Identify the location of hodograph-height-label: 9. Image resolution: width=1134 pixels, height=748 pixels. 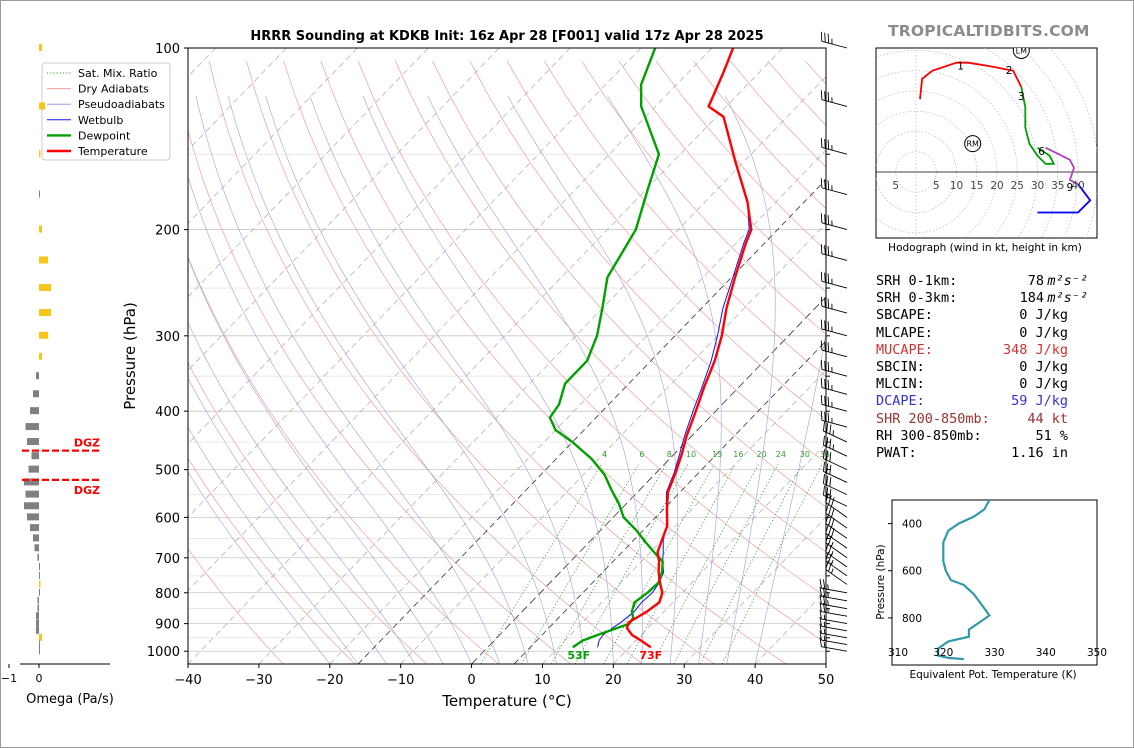
(1070, 188).